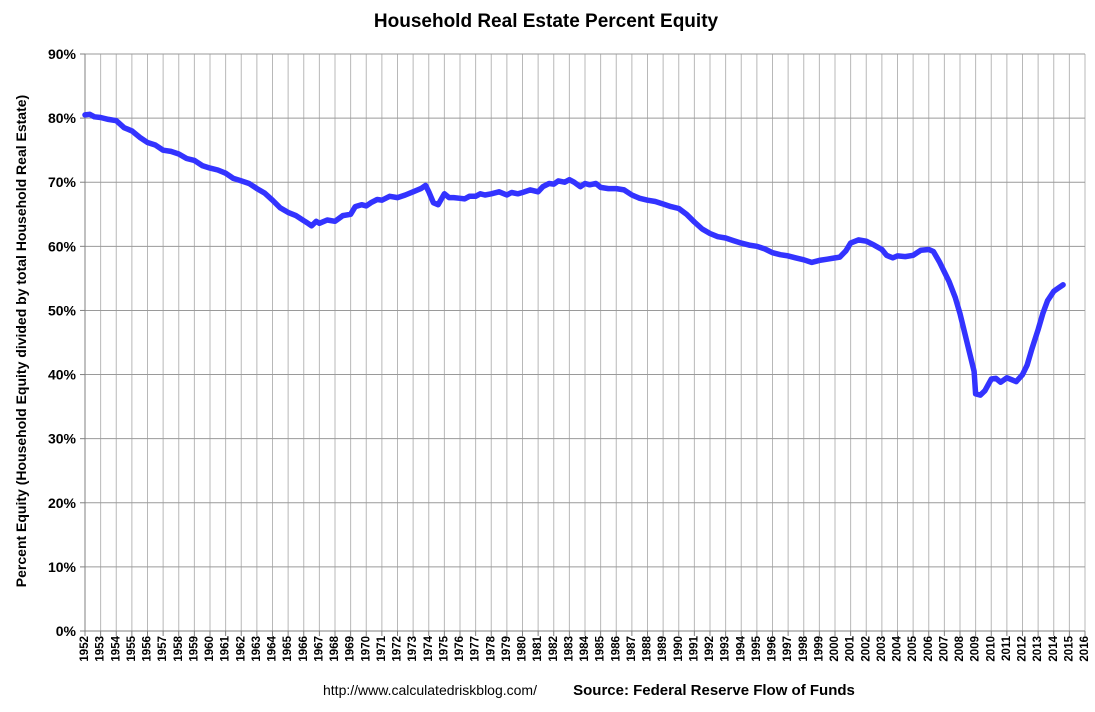 The image size is (1095, 712). I want to click on x-tick-label: 1981, so click(538, 648).